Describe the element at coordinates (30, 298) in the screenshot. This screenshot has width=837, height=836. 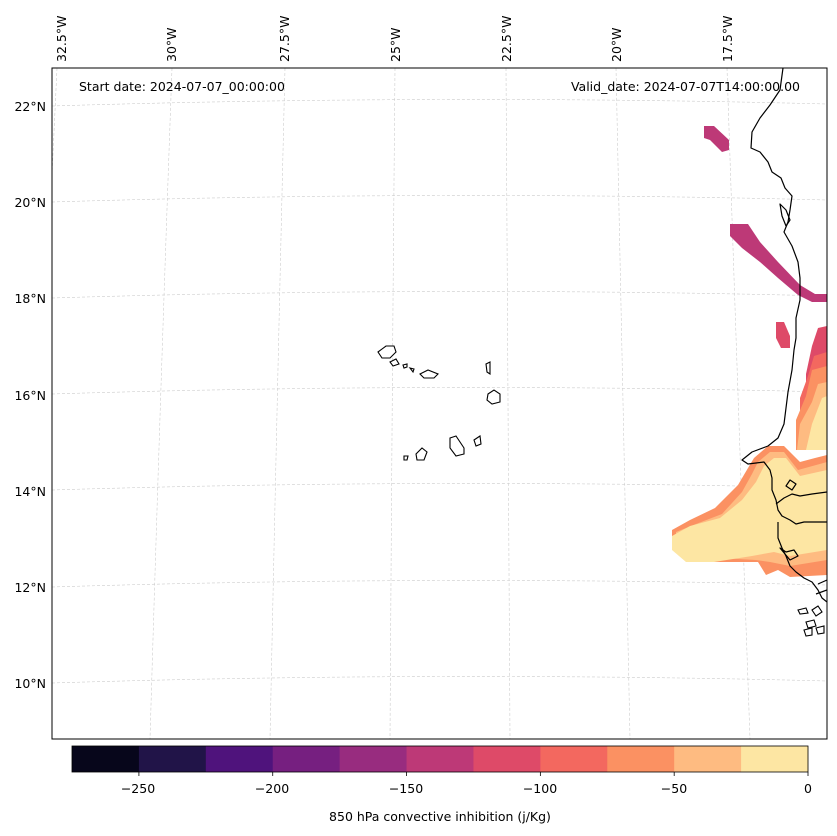
I see `lat-label: 18°N` at that location.